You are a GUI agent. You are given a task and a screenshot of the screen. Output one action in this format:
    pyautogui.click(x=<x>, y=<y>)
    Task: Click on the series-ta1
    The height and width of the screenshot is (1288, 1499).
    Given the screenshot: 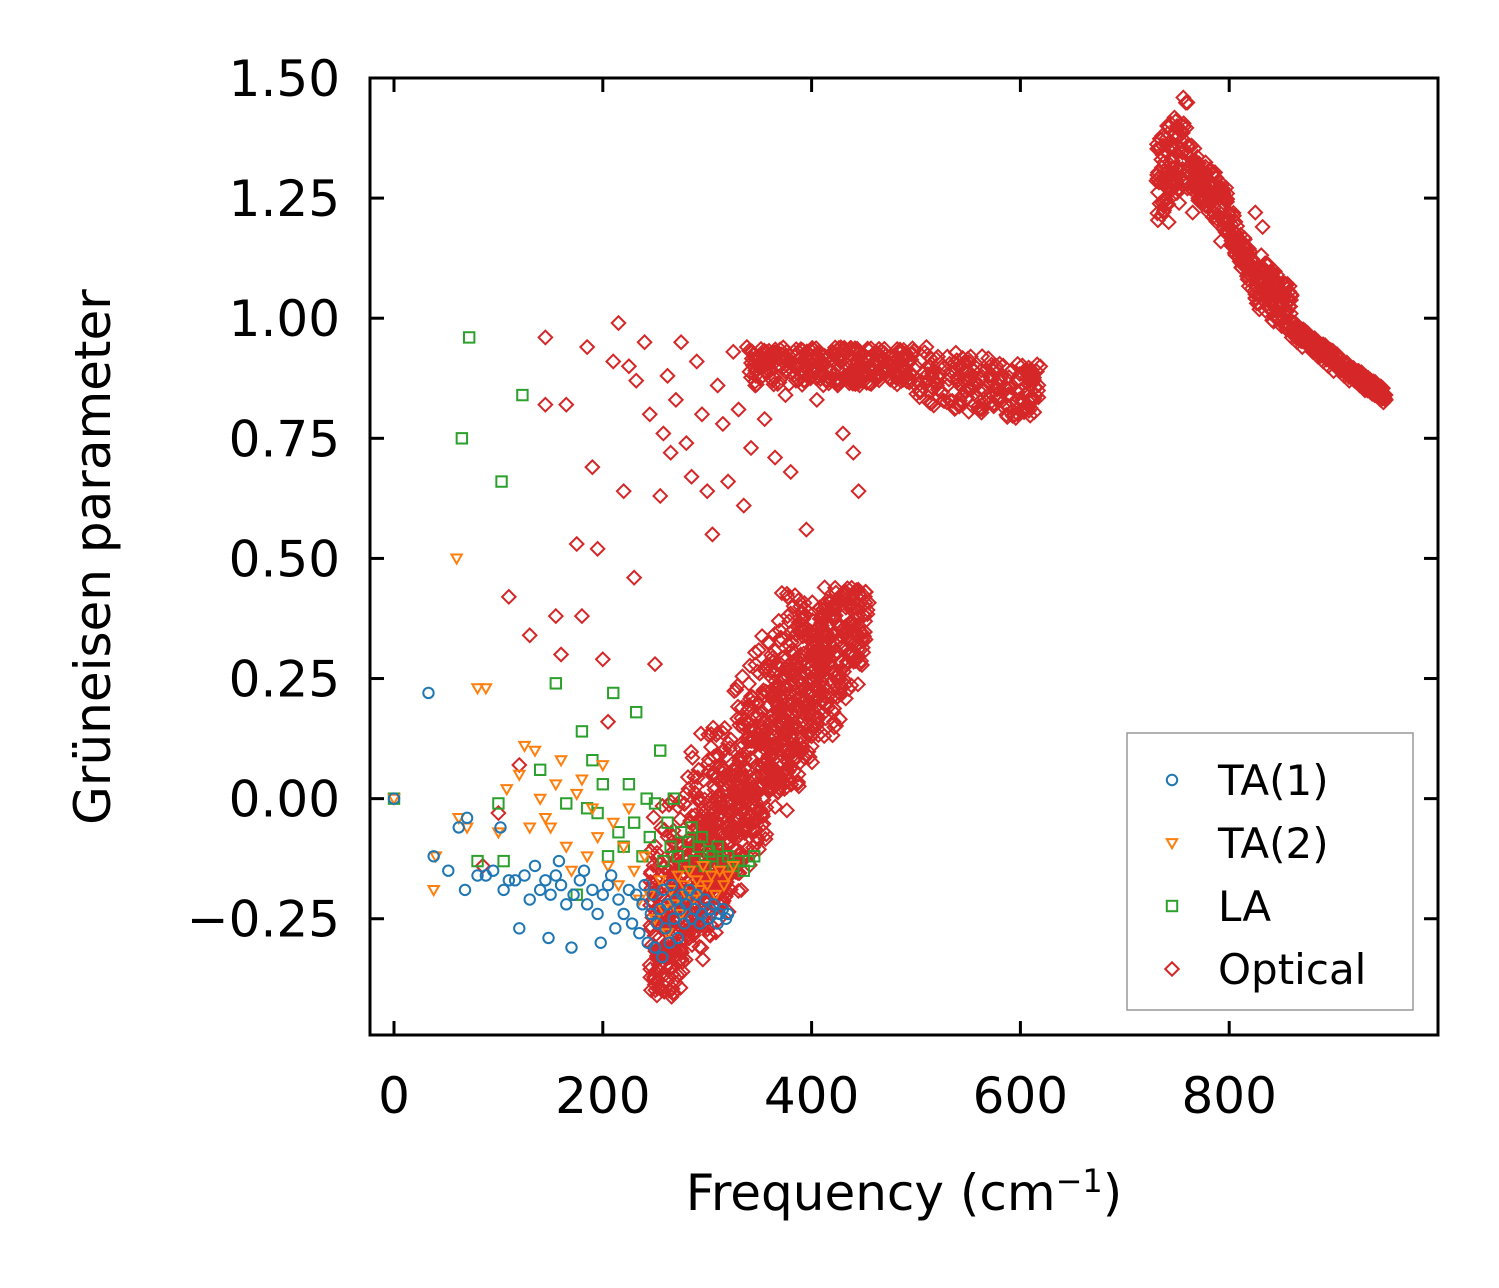 What is the action you would take?
    pyautogui.click(x=561, y=825)
    